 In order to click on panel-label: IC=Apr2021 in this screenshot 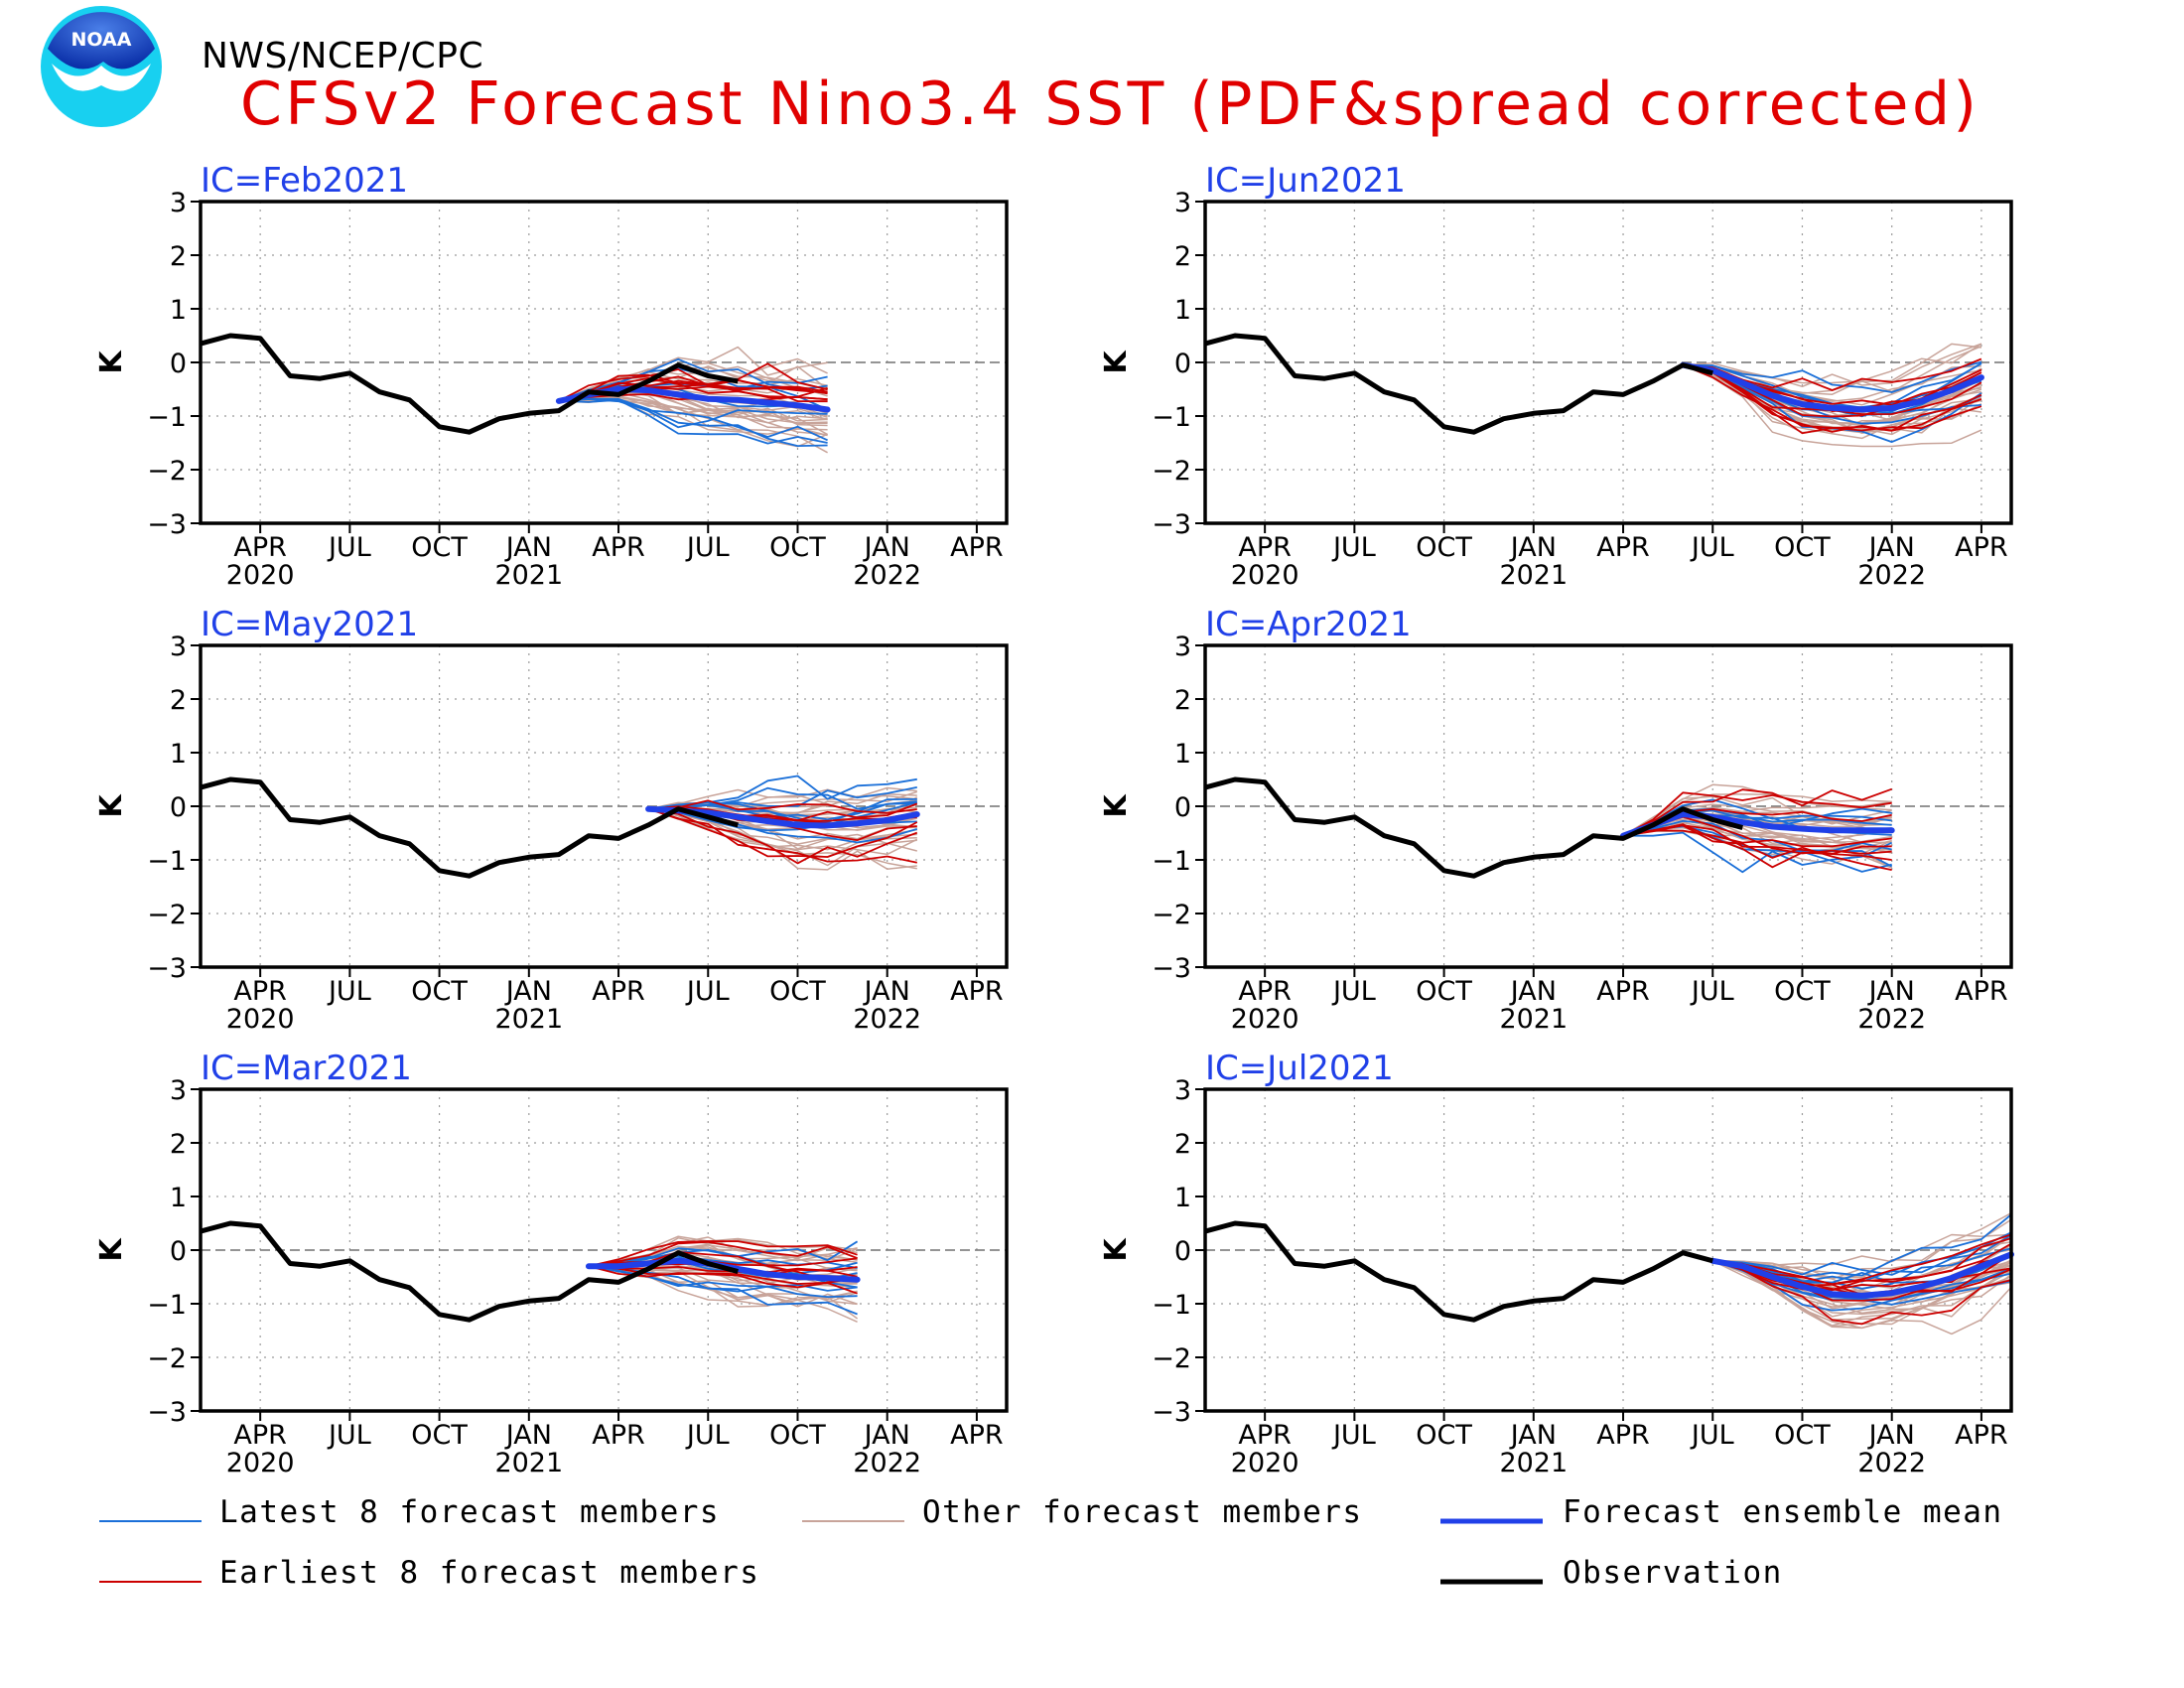, I will do `click(1308, 624)`.